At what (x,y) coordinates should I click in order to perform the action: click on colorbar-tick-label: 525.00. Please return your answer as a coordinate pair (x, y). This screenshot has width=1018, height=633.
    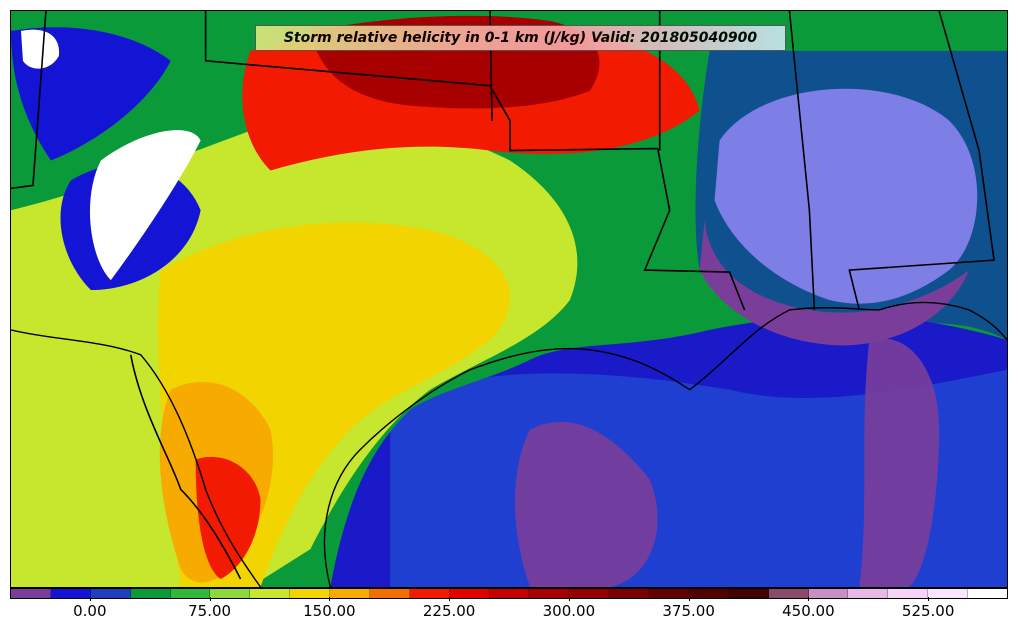
    Looking at the image, I should click on (928, 611).